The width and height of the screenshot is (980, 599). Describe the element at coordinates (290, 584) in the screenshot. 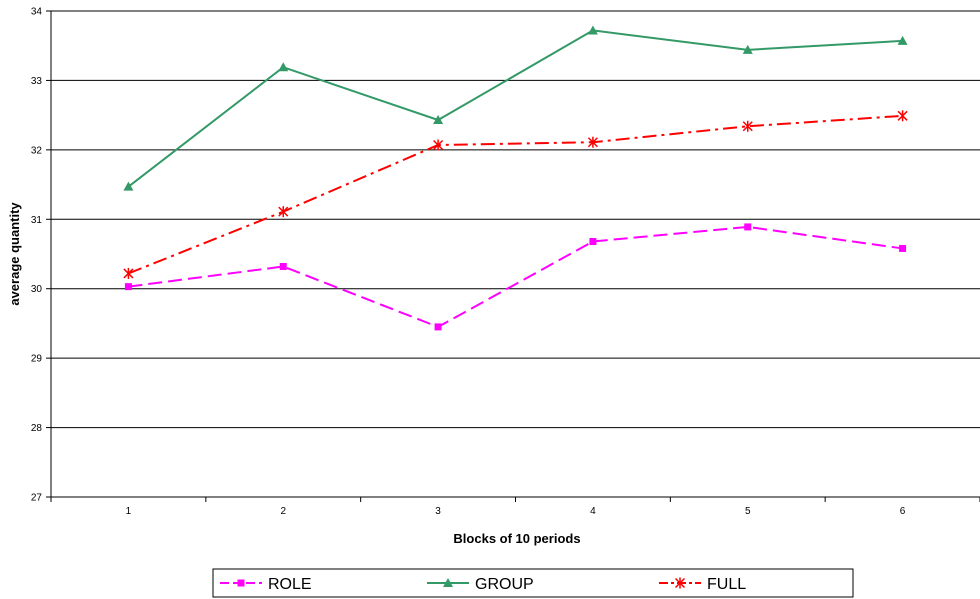

I see `legend-label-role: ROLE` at that location.